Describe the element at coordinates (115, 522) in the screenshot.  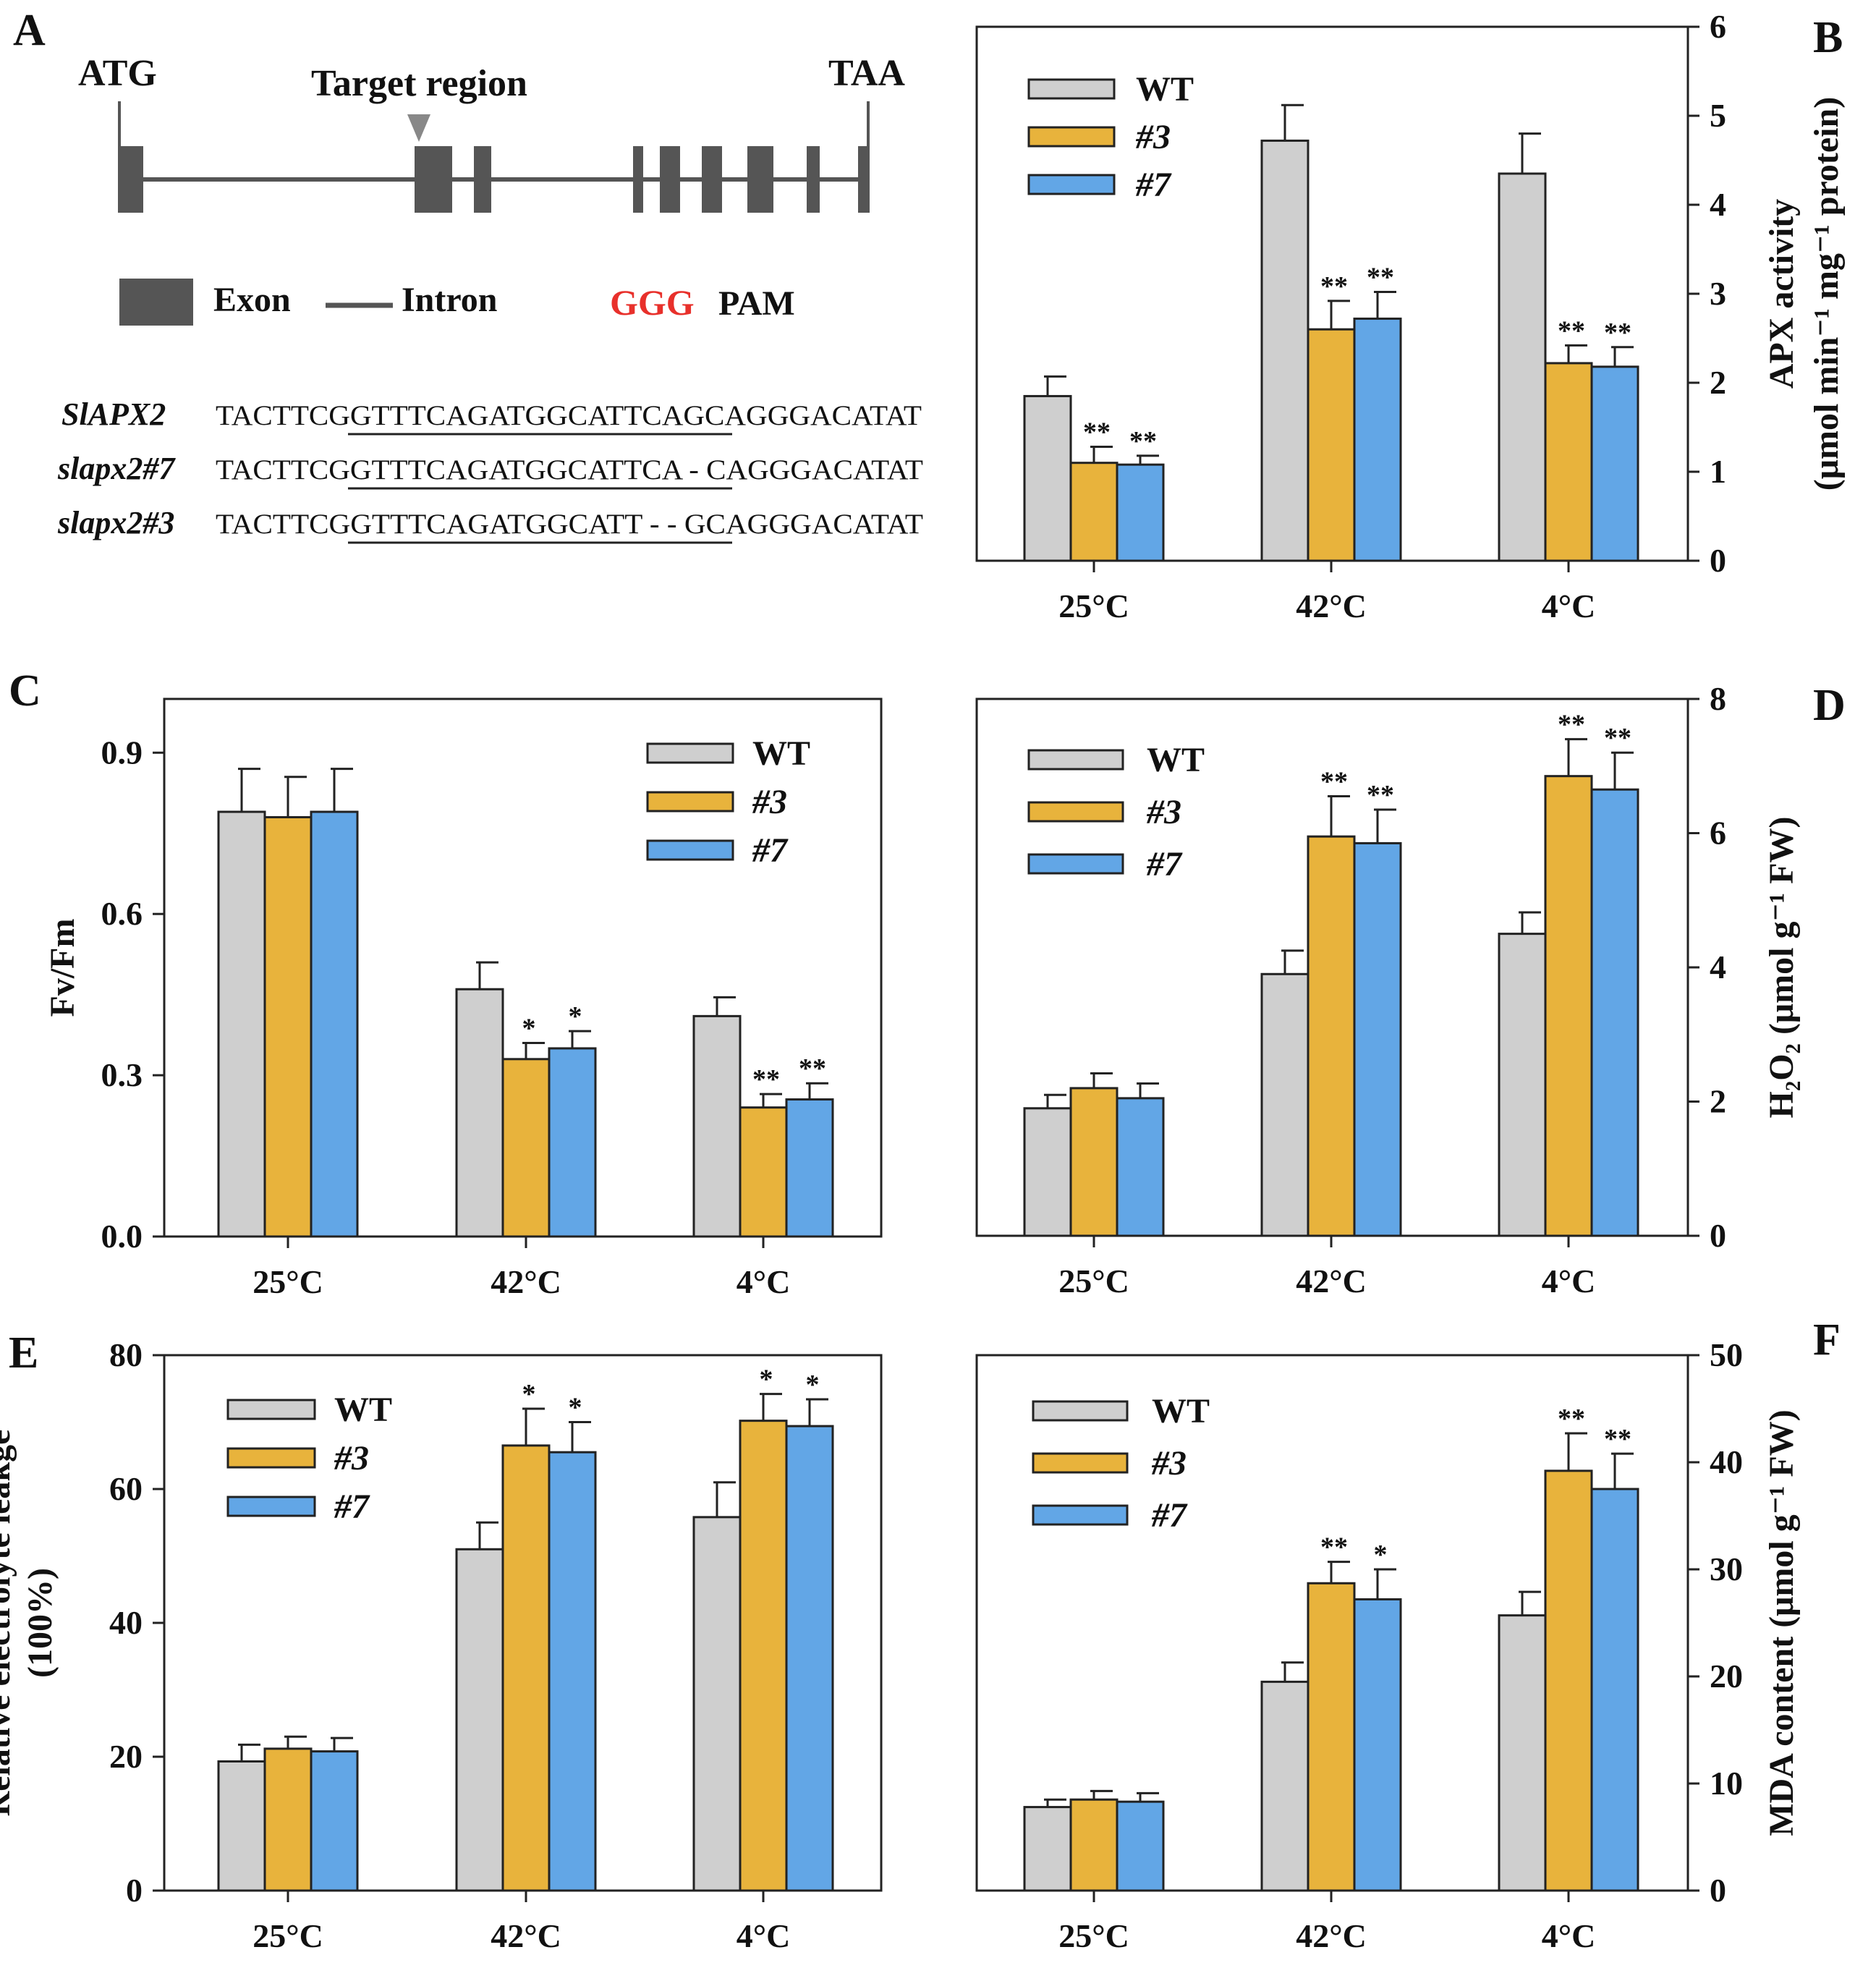
I see `sequence-name: slapx2#3` at that location.